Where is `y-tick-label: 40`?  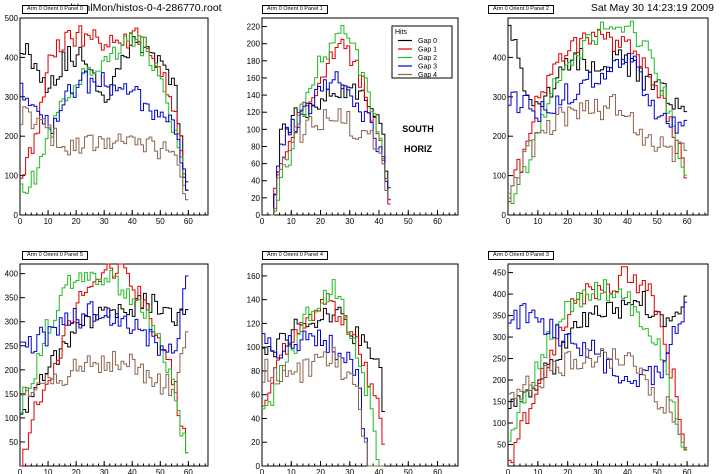
y-tick-label: 40 is located at coordinates (255, 418).